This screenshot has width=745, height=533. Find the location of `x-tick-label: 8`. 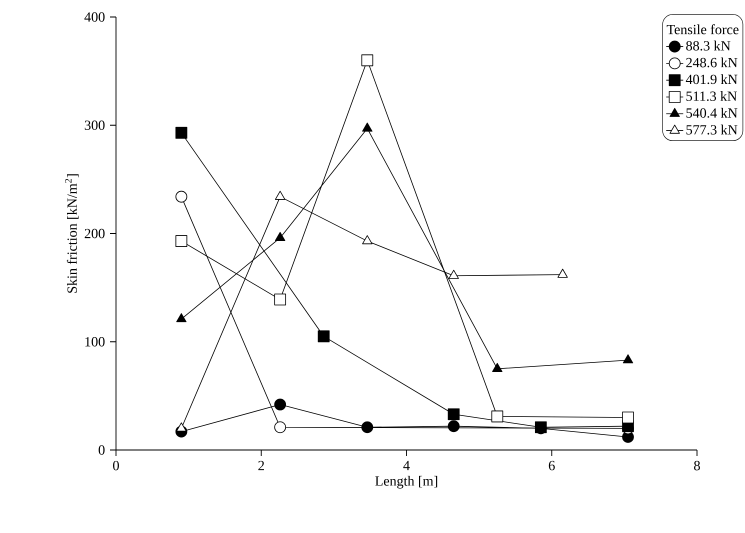

x-tick-label: 8 is located at coordinates (697, 465).